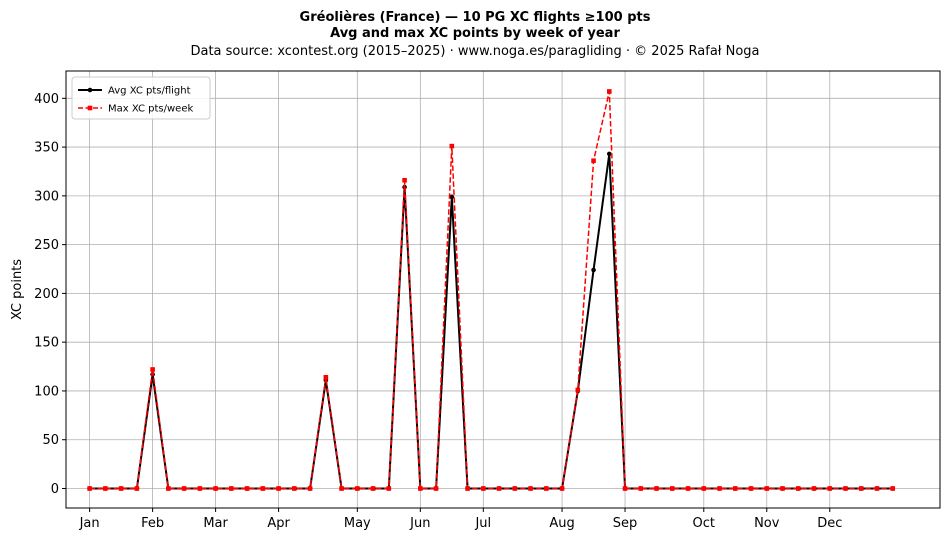  Describe the element at coordinates (152, 523) in the screenshot. I see `x-tick-label: Feb` at that location.